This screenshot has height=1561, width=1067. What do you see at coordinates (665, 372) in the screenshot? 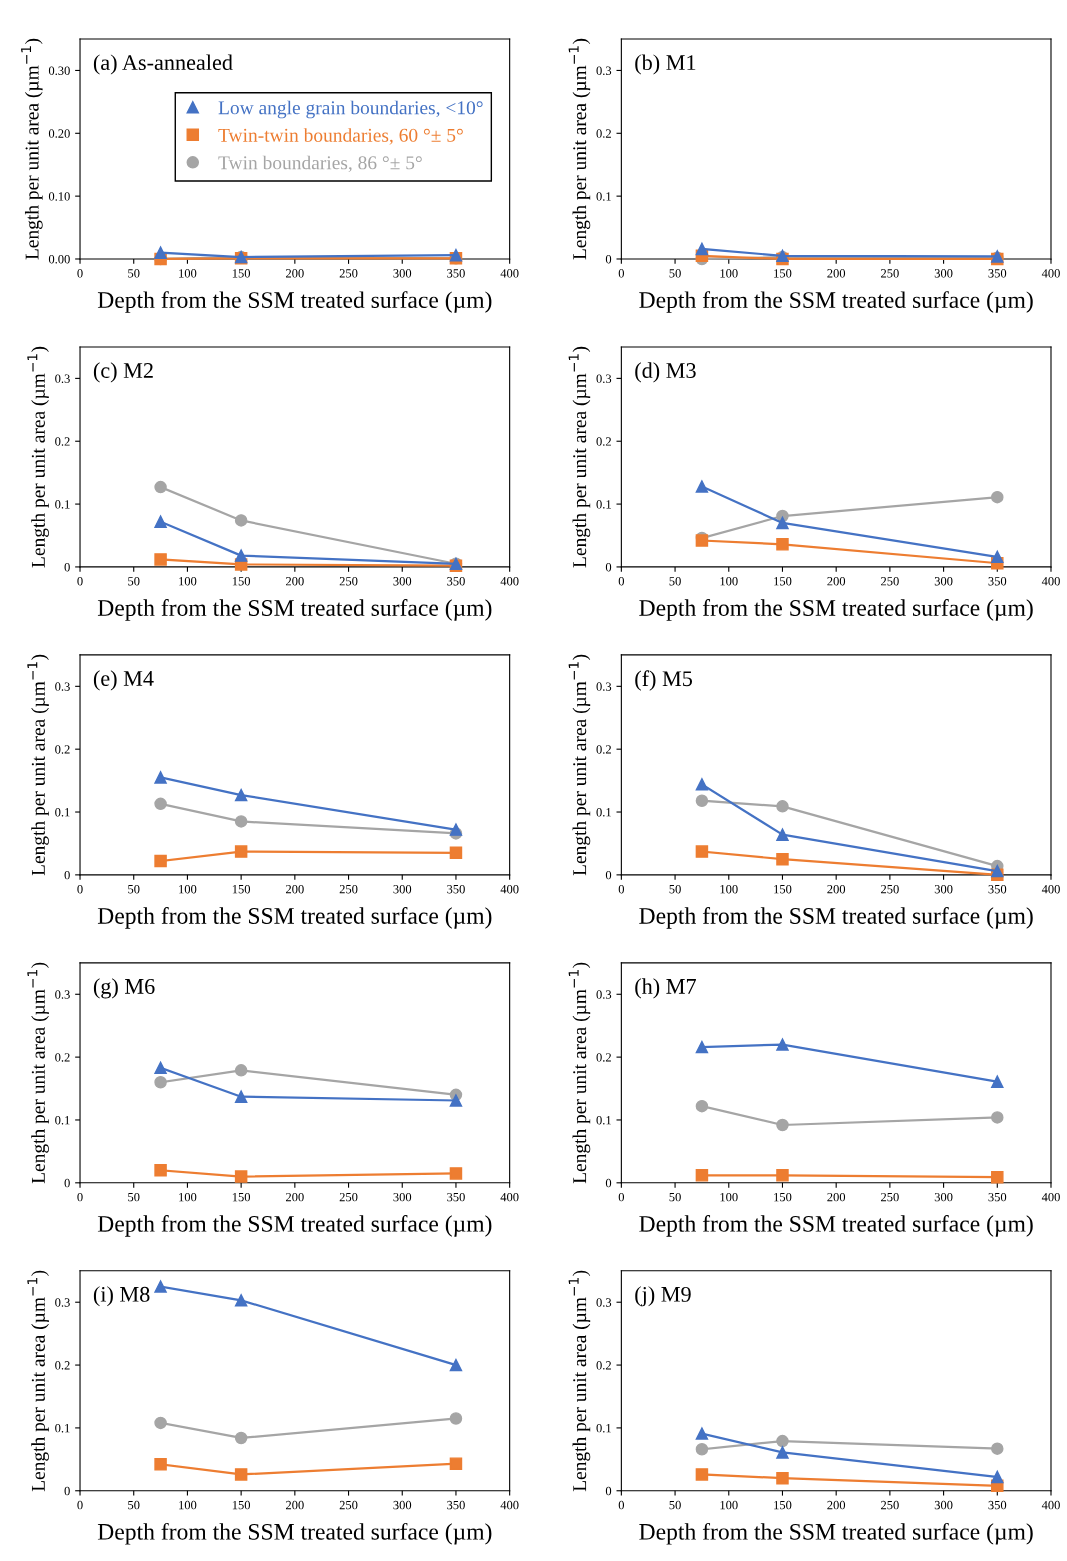
I see `text: (d) M3` at bounding box center [665, 372].